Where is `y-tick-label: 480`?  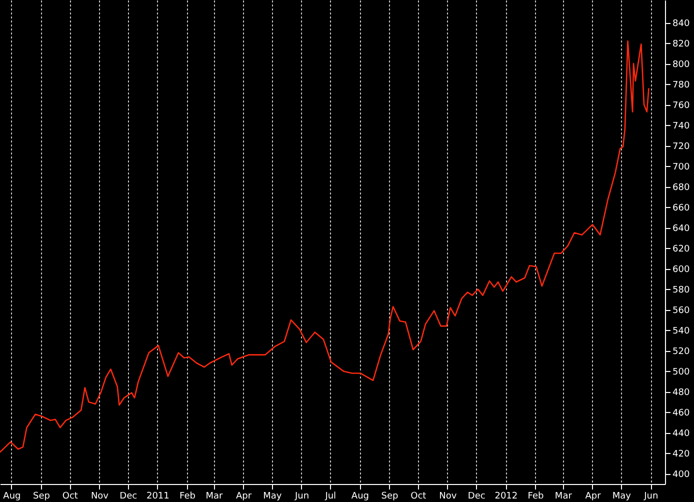
y-tick-label: 480 is located at coordinates (681, 393).